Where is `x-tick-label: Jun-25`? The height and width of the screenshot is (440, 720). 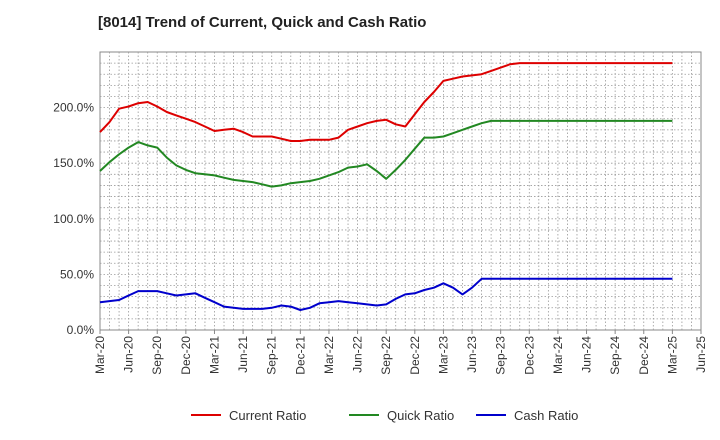 x-tick-label: Jun-25 is located at coordinates (701, 354).